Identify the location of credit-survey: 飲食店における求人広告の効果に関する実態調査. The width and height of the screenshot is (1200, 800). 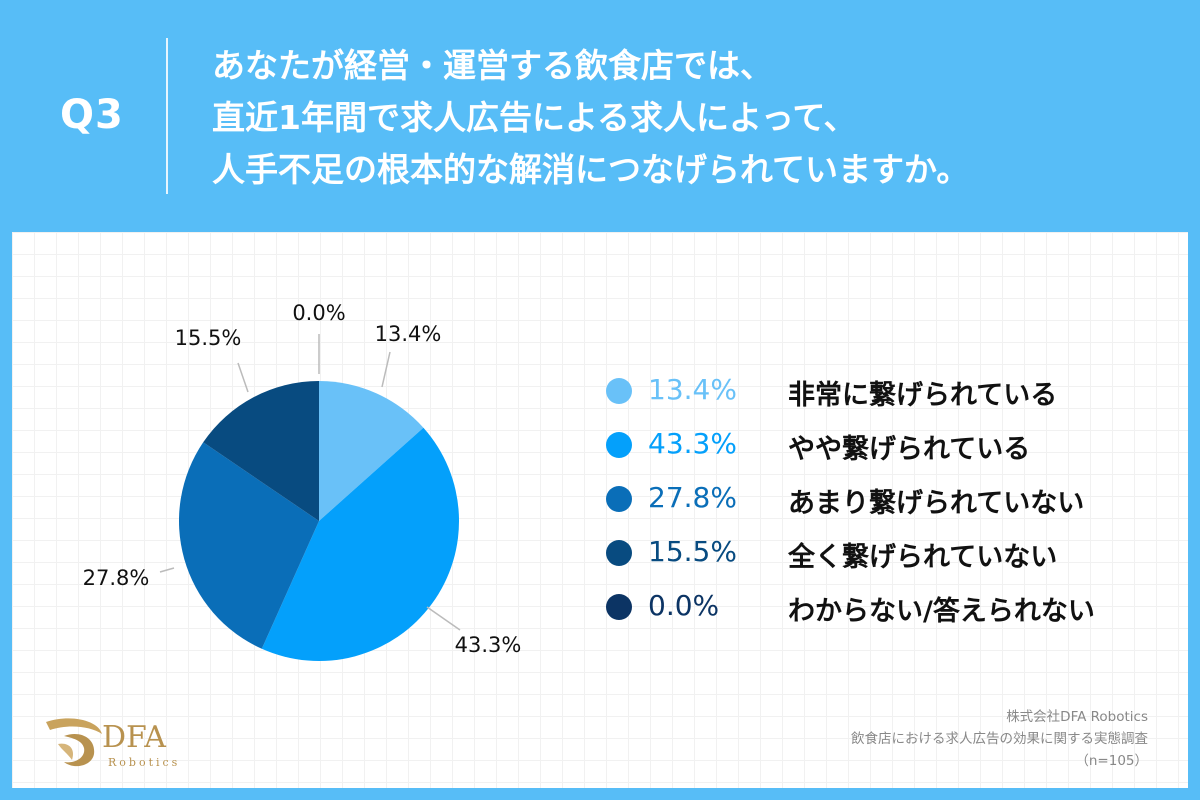
(999, 739).